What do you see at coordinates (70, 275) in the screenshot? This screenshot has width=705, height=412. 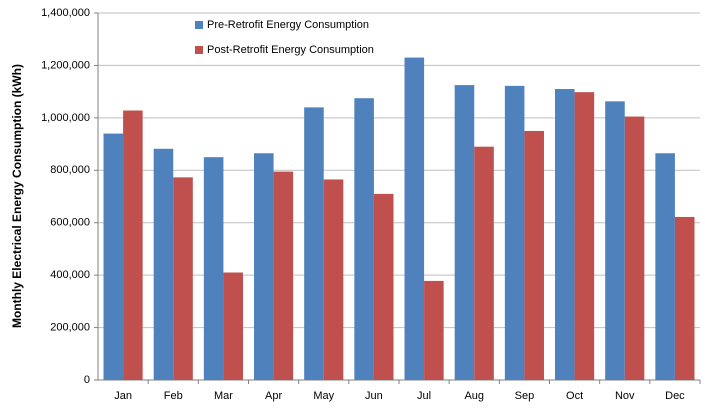 I see `y-tick-label: 400,000` at bounding box center [70, 275].